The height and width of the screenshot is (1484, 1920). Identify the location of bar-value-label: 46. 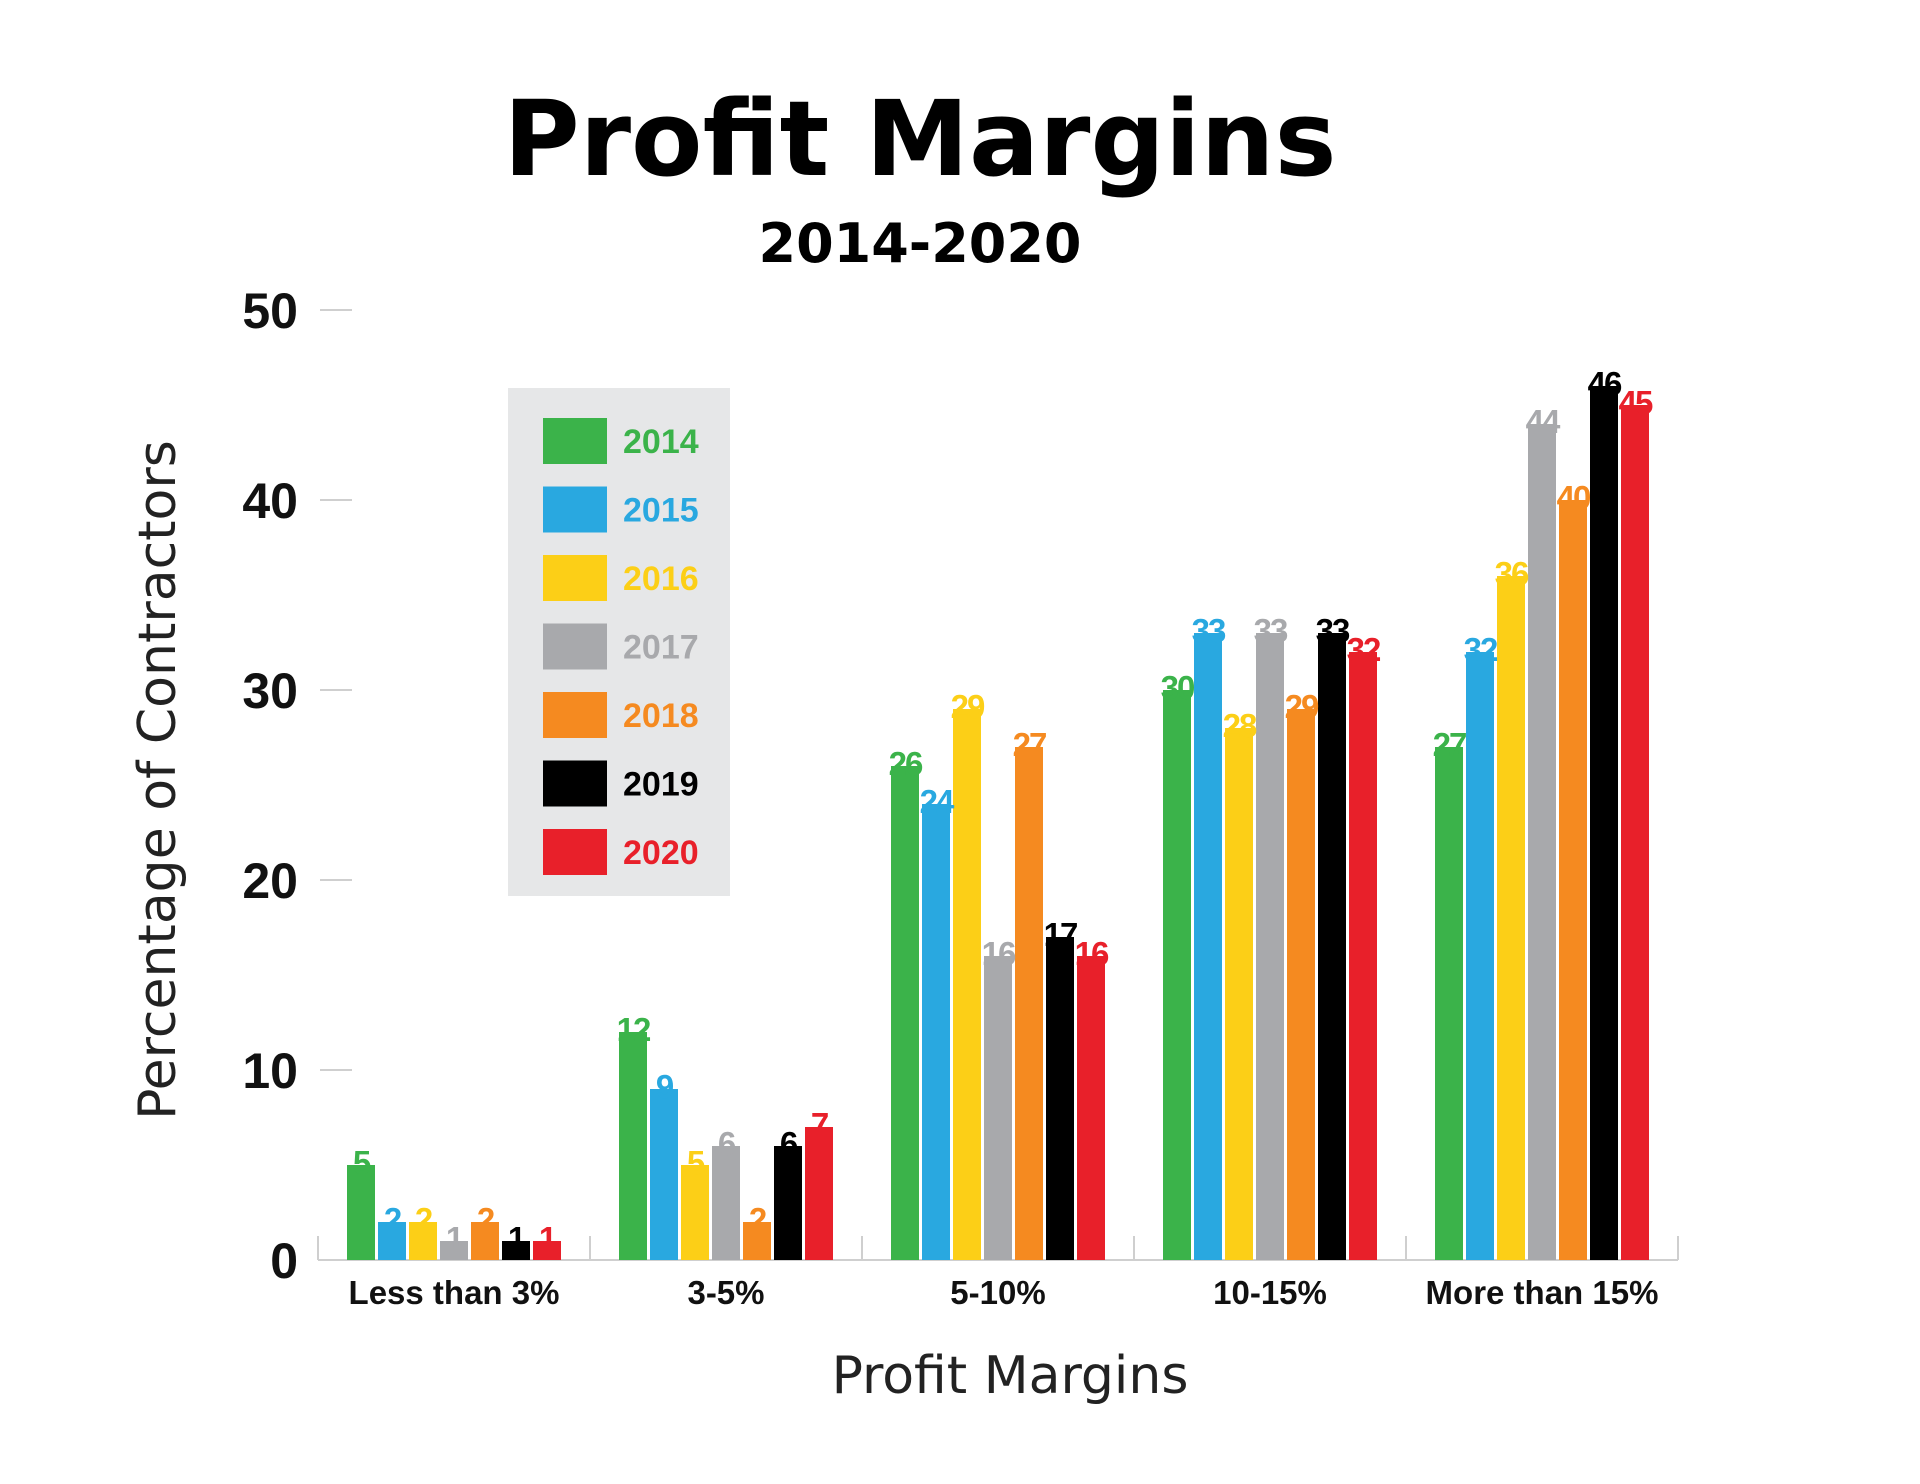
(1605, 383).